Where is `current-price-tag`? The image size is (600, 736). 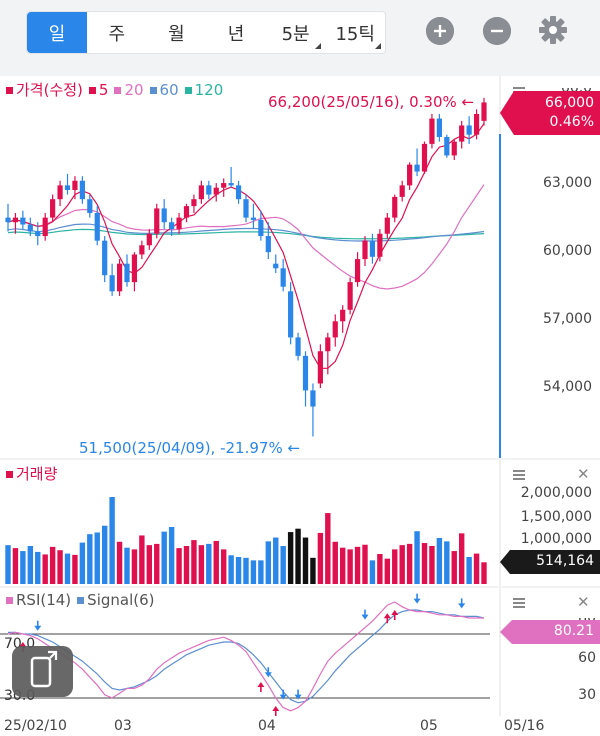
current-price-tag is located at coordinates (550, 113).